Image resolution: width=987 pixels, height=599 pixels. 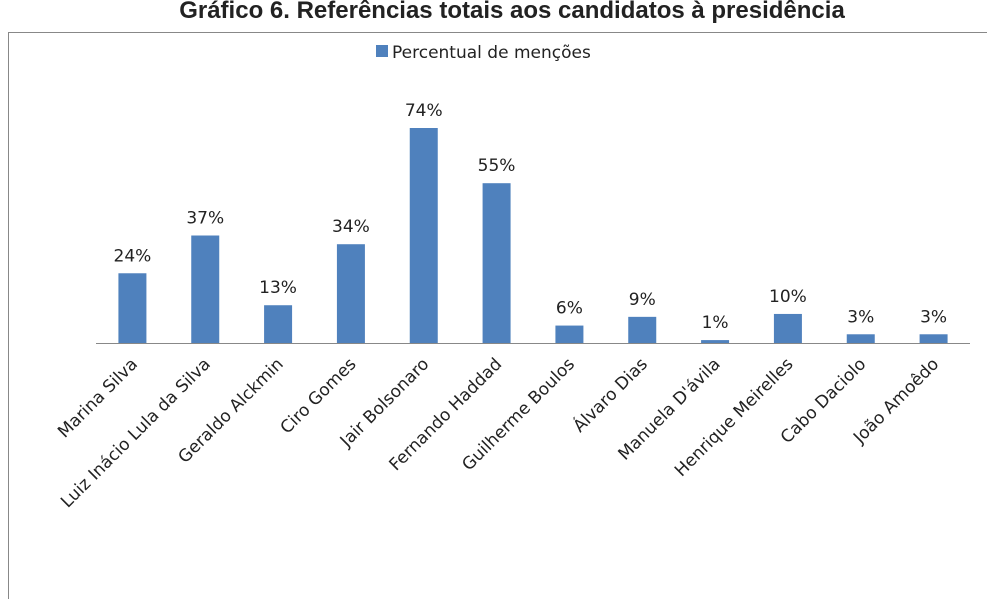 I want to click on data-label: 13%, so click(x=278, y=288).